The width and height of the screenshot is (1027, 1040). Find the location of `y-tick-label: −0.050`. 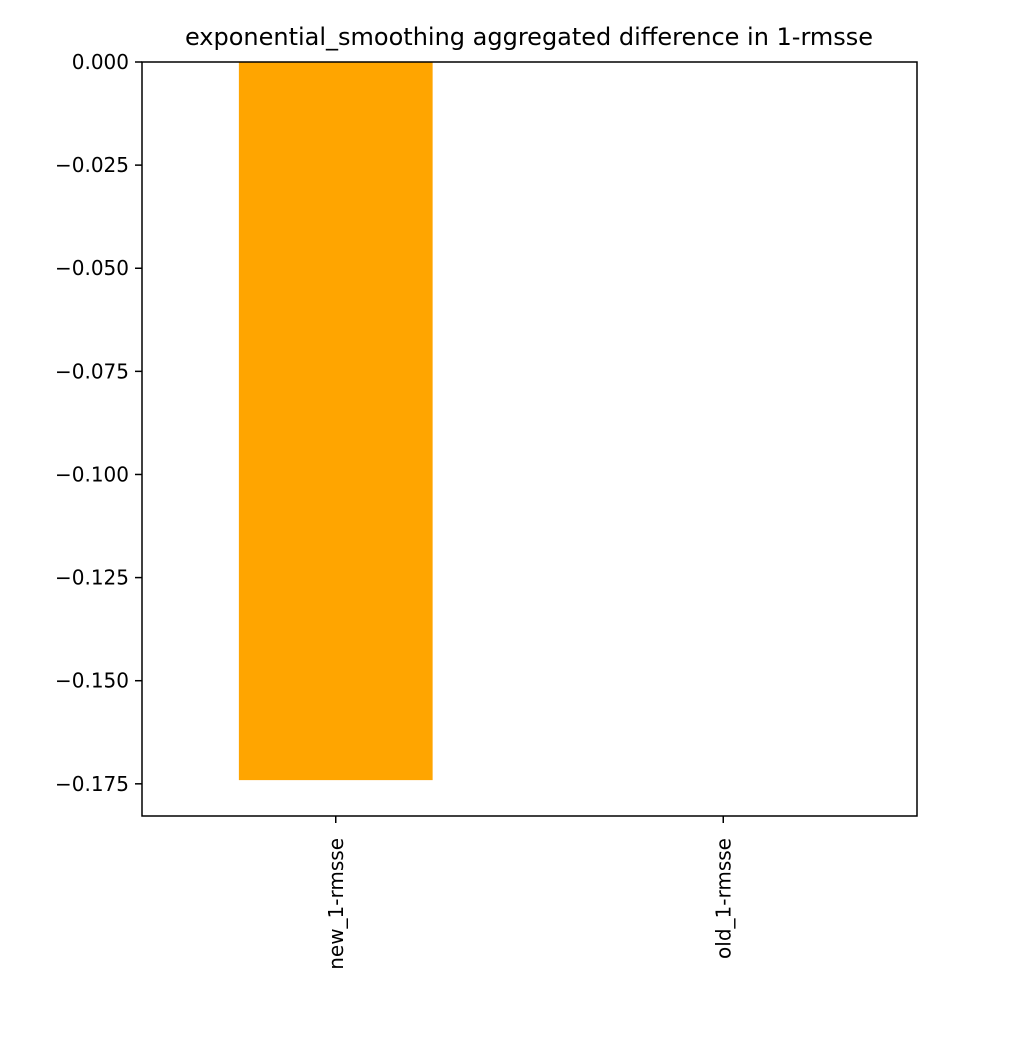

y-tick-label: −0.050 is located at coordinates (92, 268).